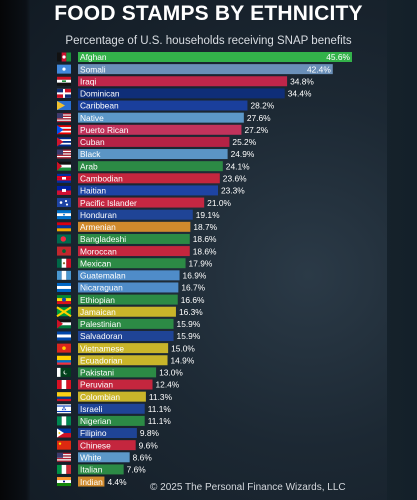  Describe the element at coordinates (64, 300) in the screenshot. I see `flag-ethiopian-icon` at that location.